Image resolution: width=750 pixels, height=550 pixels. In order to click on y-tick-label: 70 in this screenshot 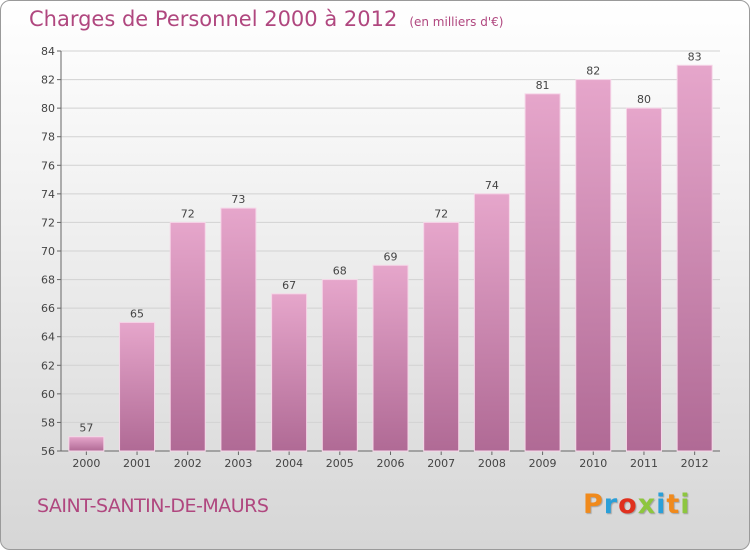, I will do `click(48, 251)`.